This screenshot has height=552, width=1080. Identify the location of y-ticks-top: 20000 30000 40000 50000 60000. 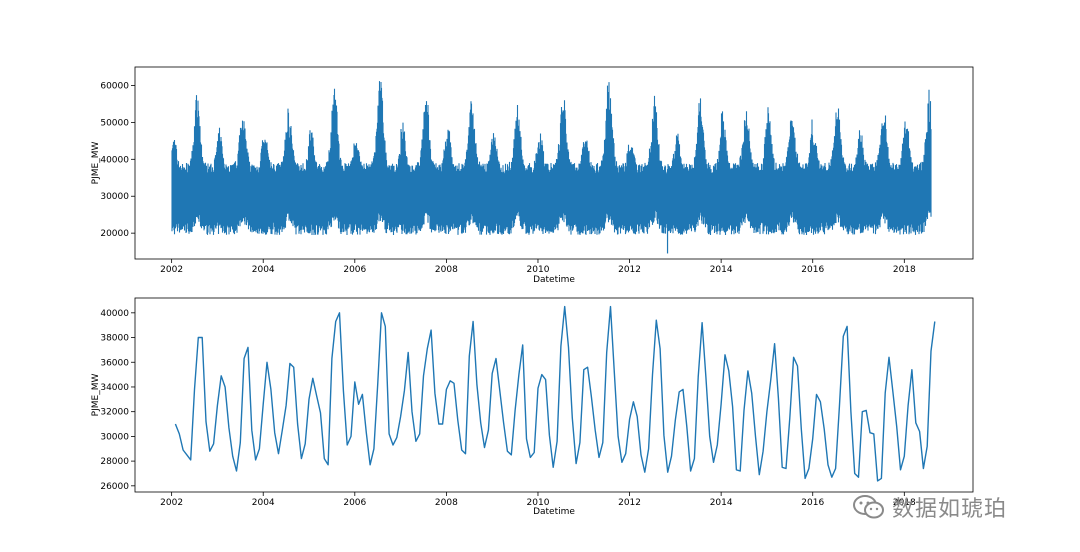
(117, 160).